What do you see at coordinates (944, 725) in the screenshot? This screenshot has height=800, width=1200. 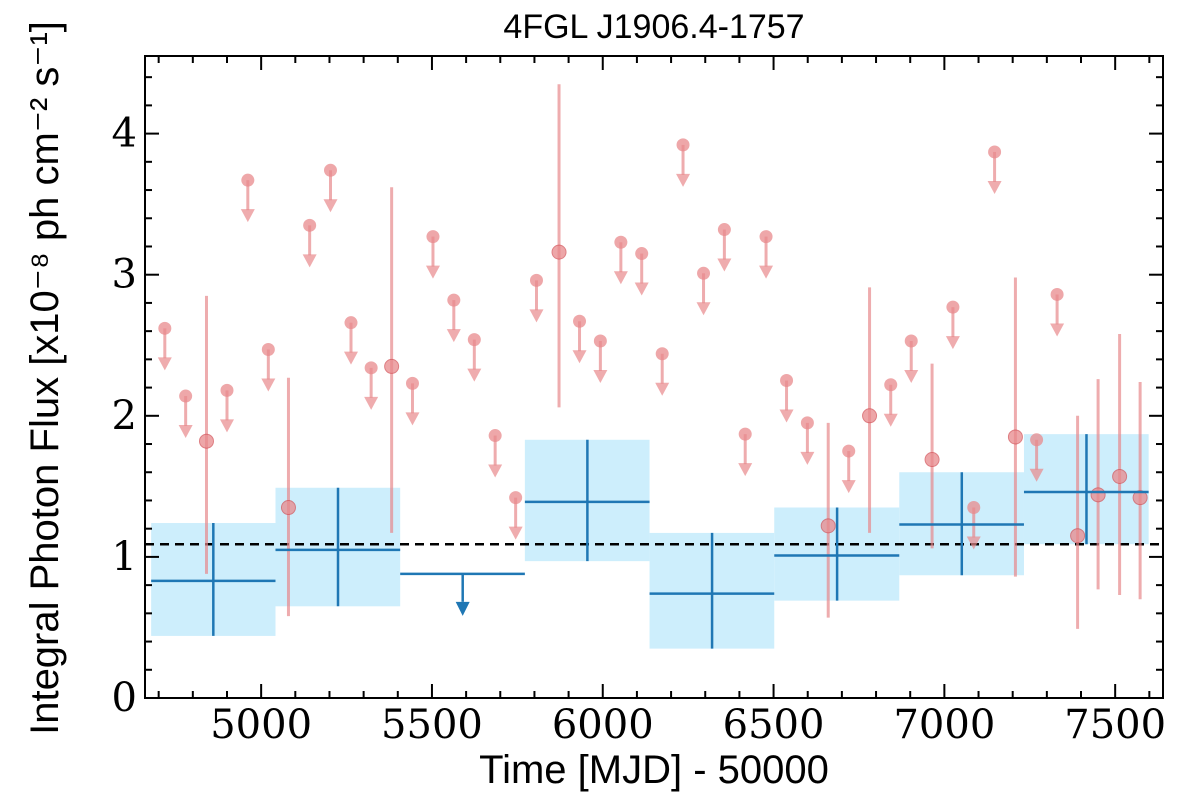 I see `x-tick-label: 7000` at bounding box center [944, 725].